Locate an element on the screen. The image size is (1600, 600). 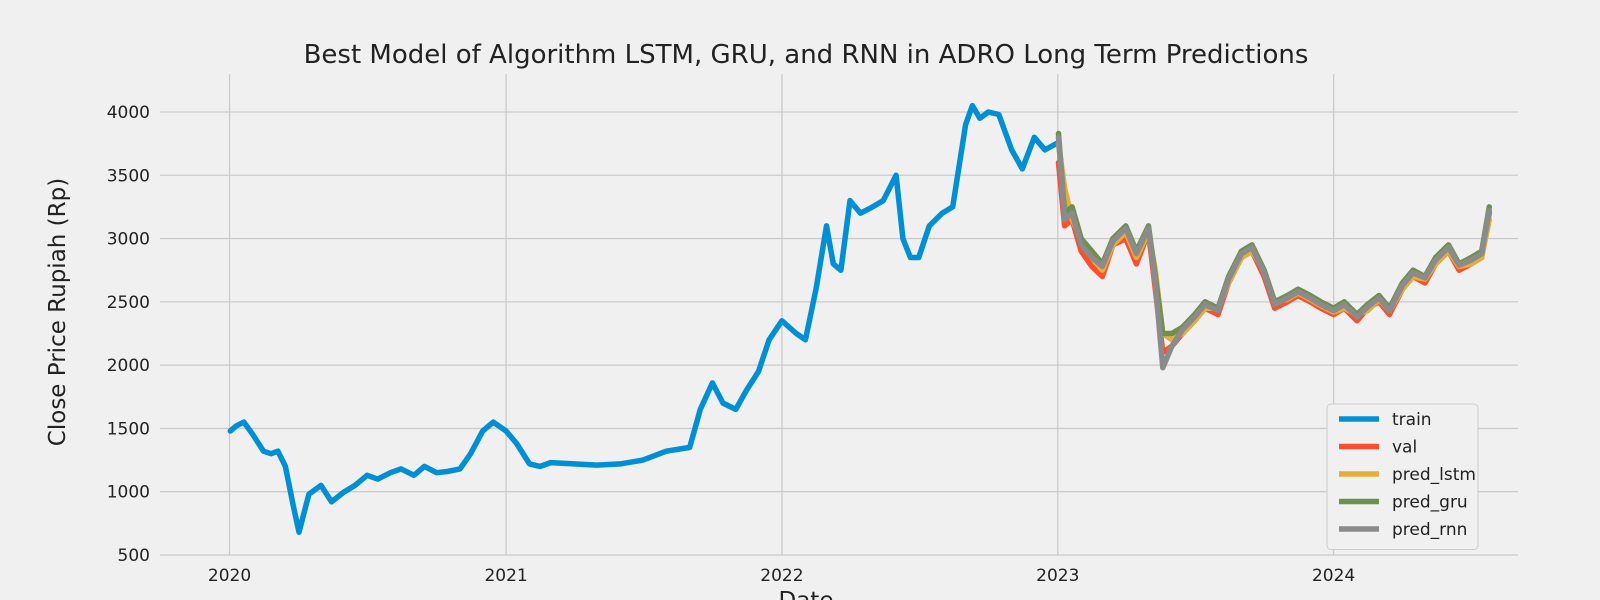
y-tick-label: 1000 is located at coordinates (128, 493).